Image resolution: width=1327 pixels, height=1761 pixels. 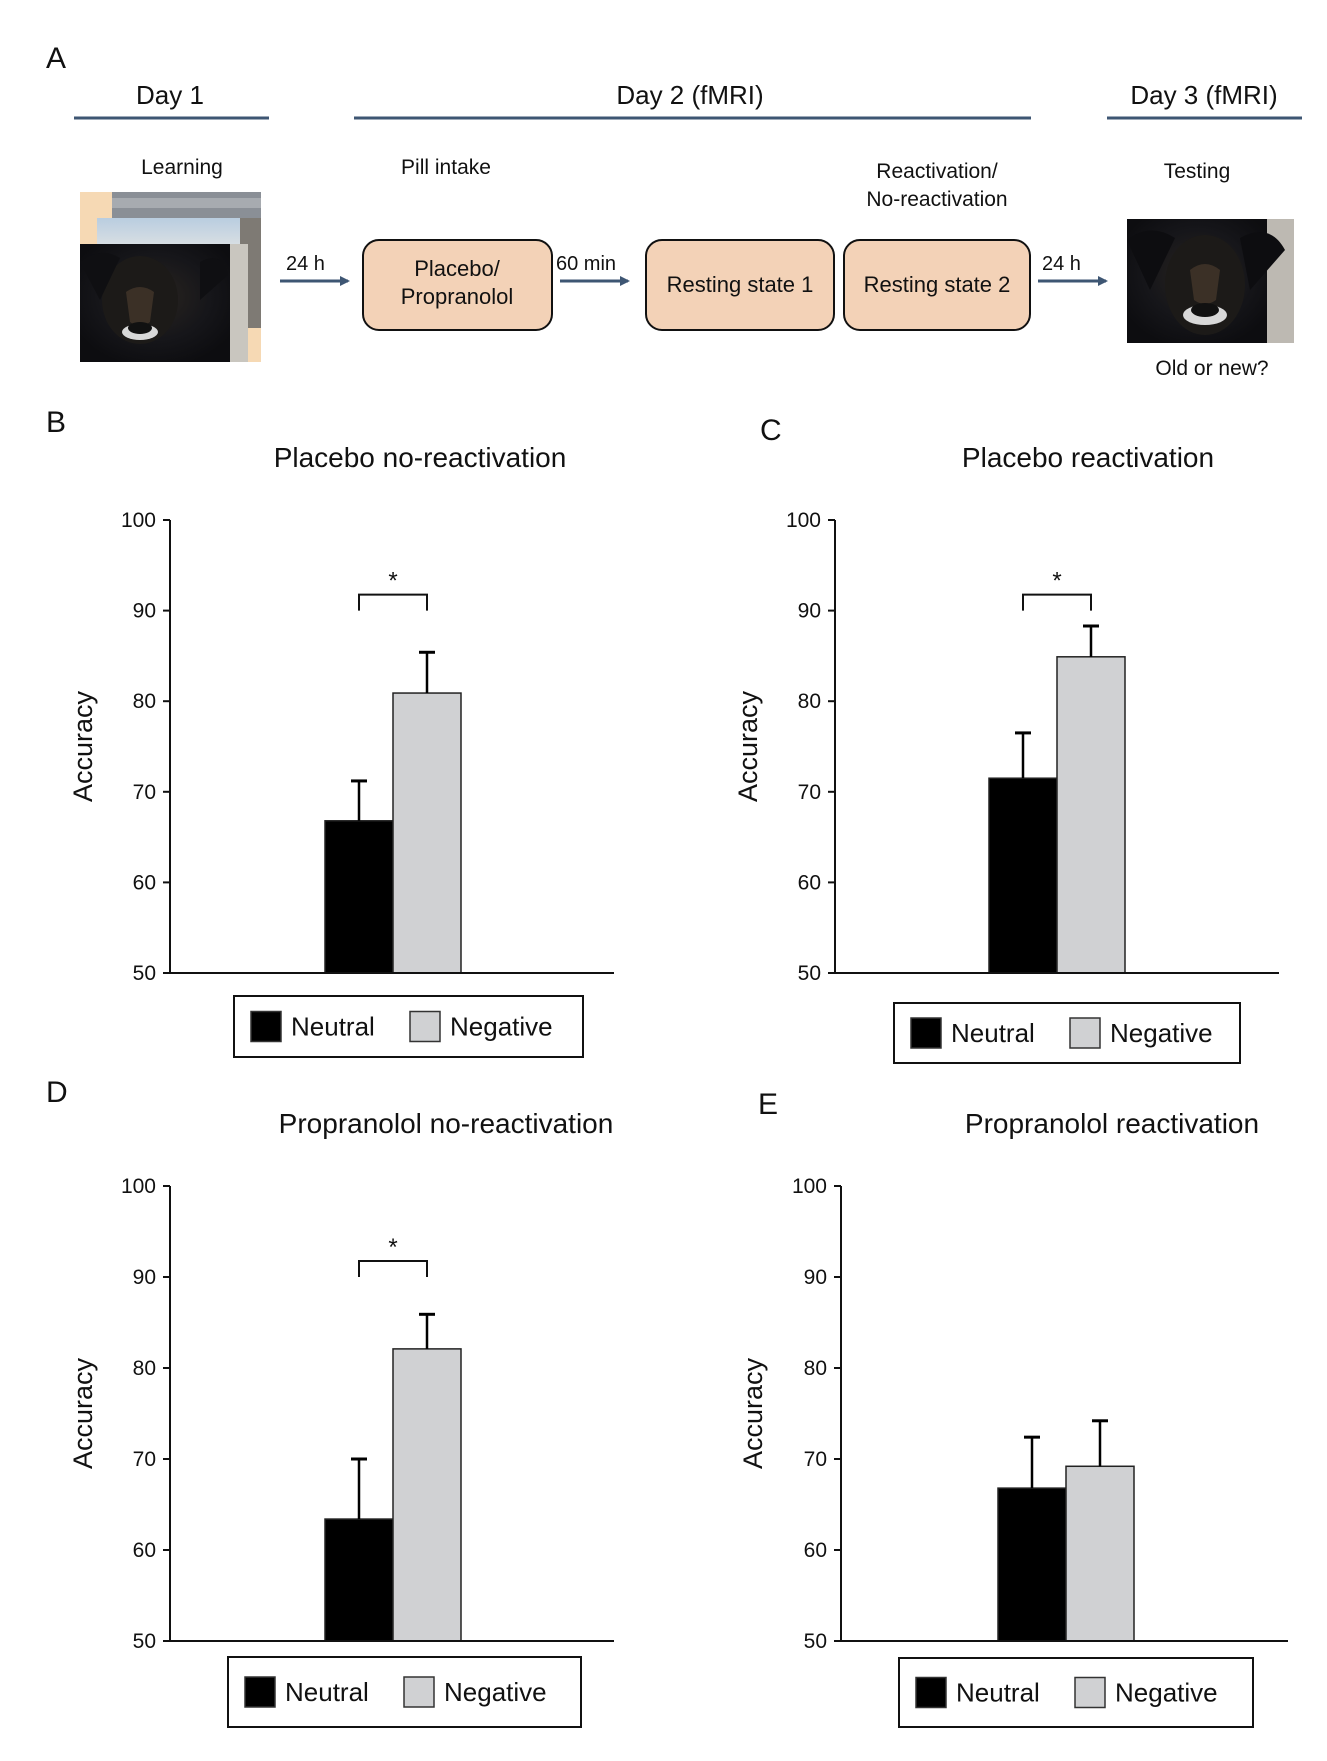 What do you see at coordinates (170, 277) in the screenshot?
I see `stacked-photos-dog-icon` at bounding box center [170, 277].